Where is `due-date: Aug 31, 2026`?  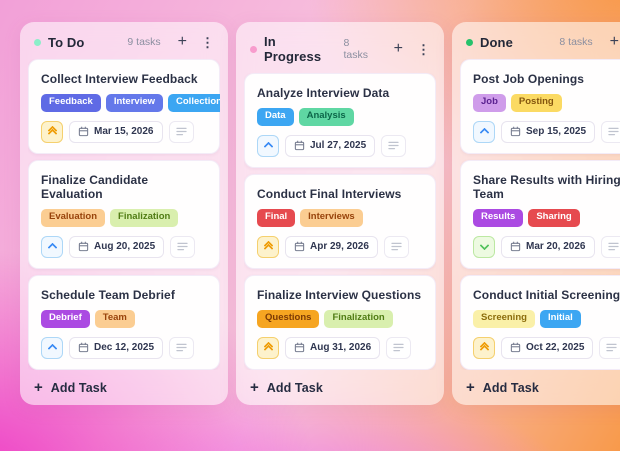 due-date: Aug 31, 2026 is located at coordinates (341, 348).